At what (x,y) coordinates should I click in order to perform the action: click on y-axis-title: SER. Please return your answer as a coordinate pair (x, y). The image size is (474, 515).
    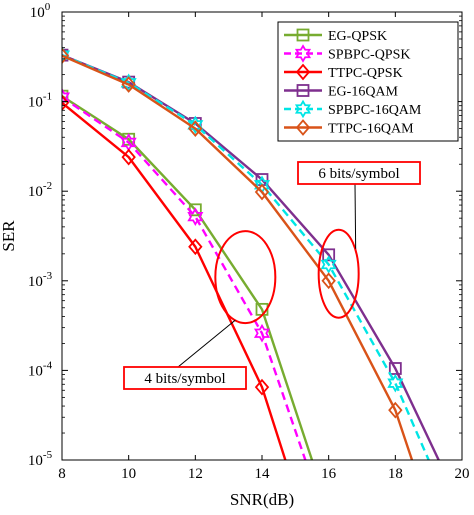
    Looking at the image, I should click on (9, 236).